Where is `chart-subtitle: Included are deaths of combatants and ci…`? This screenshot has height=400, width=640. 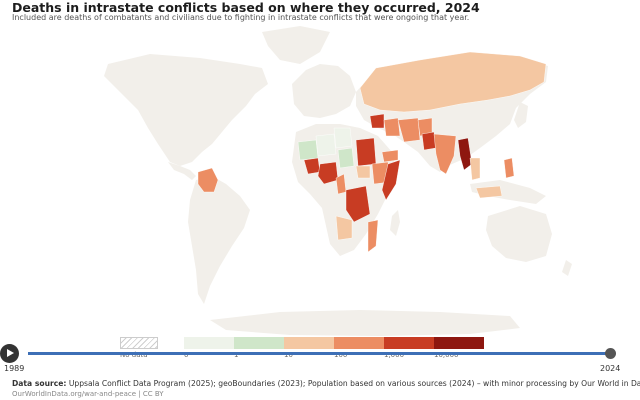
chart-subtitle: Included are deaths of combatants and ci… is located at coordinates (241, 17).